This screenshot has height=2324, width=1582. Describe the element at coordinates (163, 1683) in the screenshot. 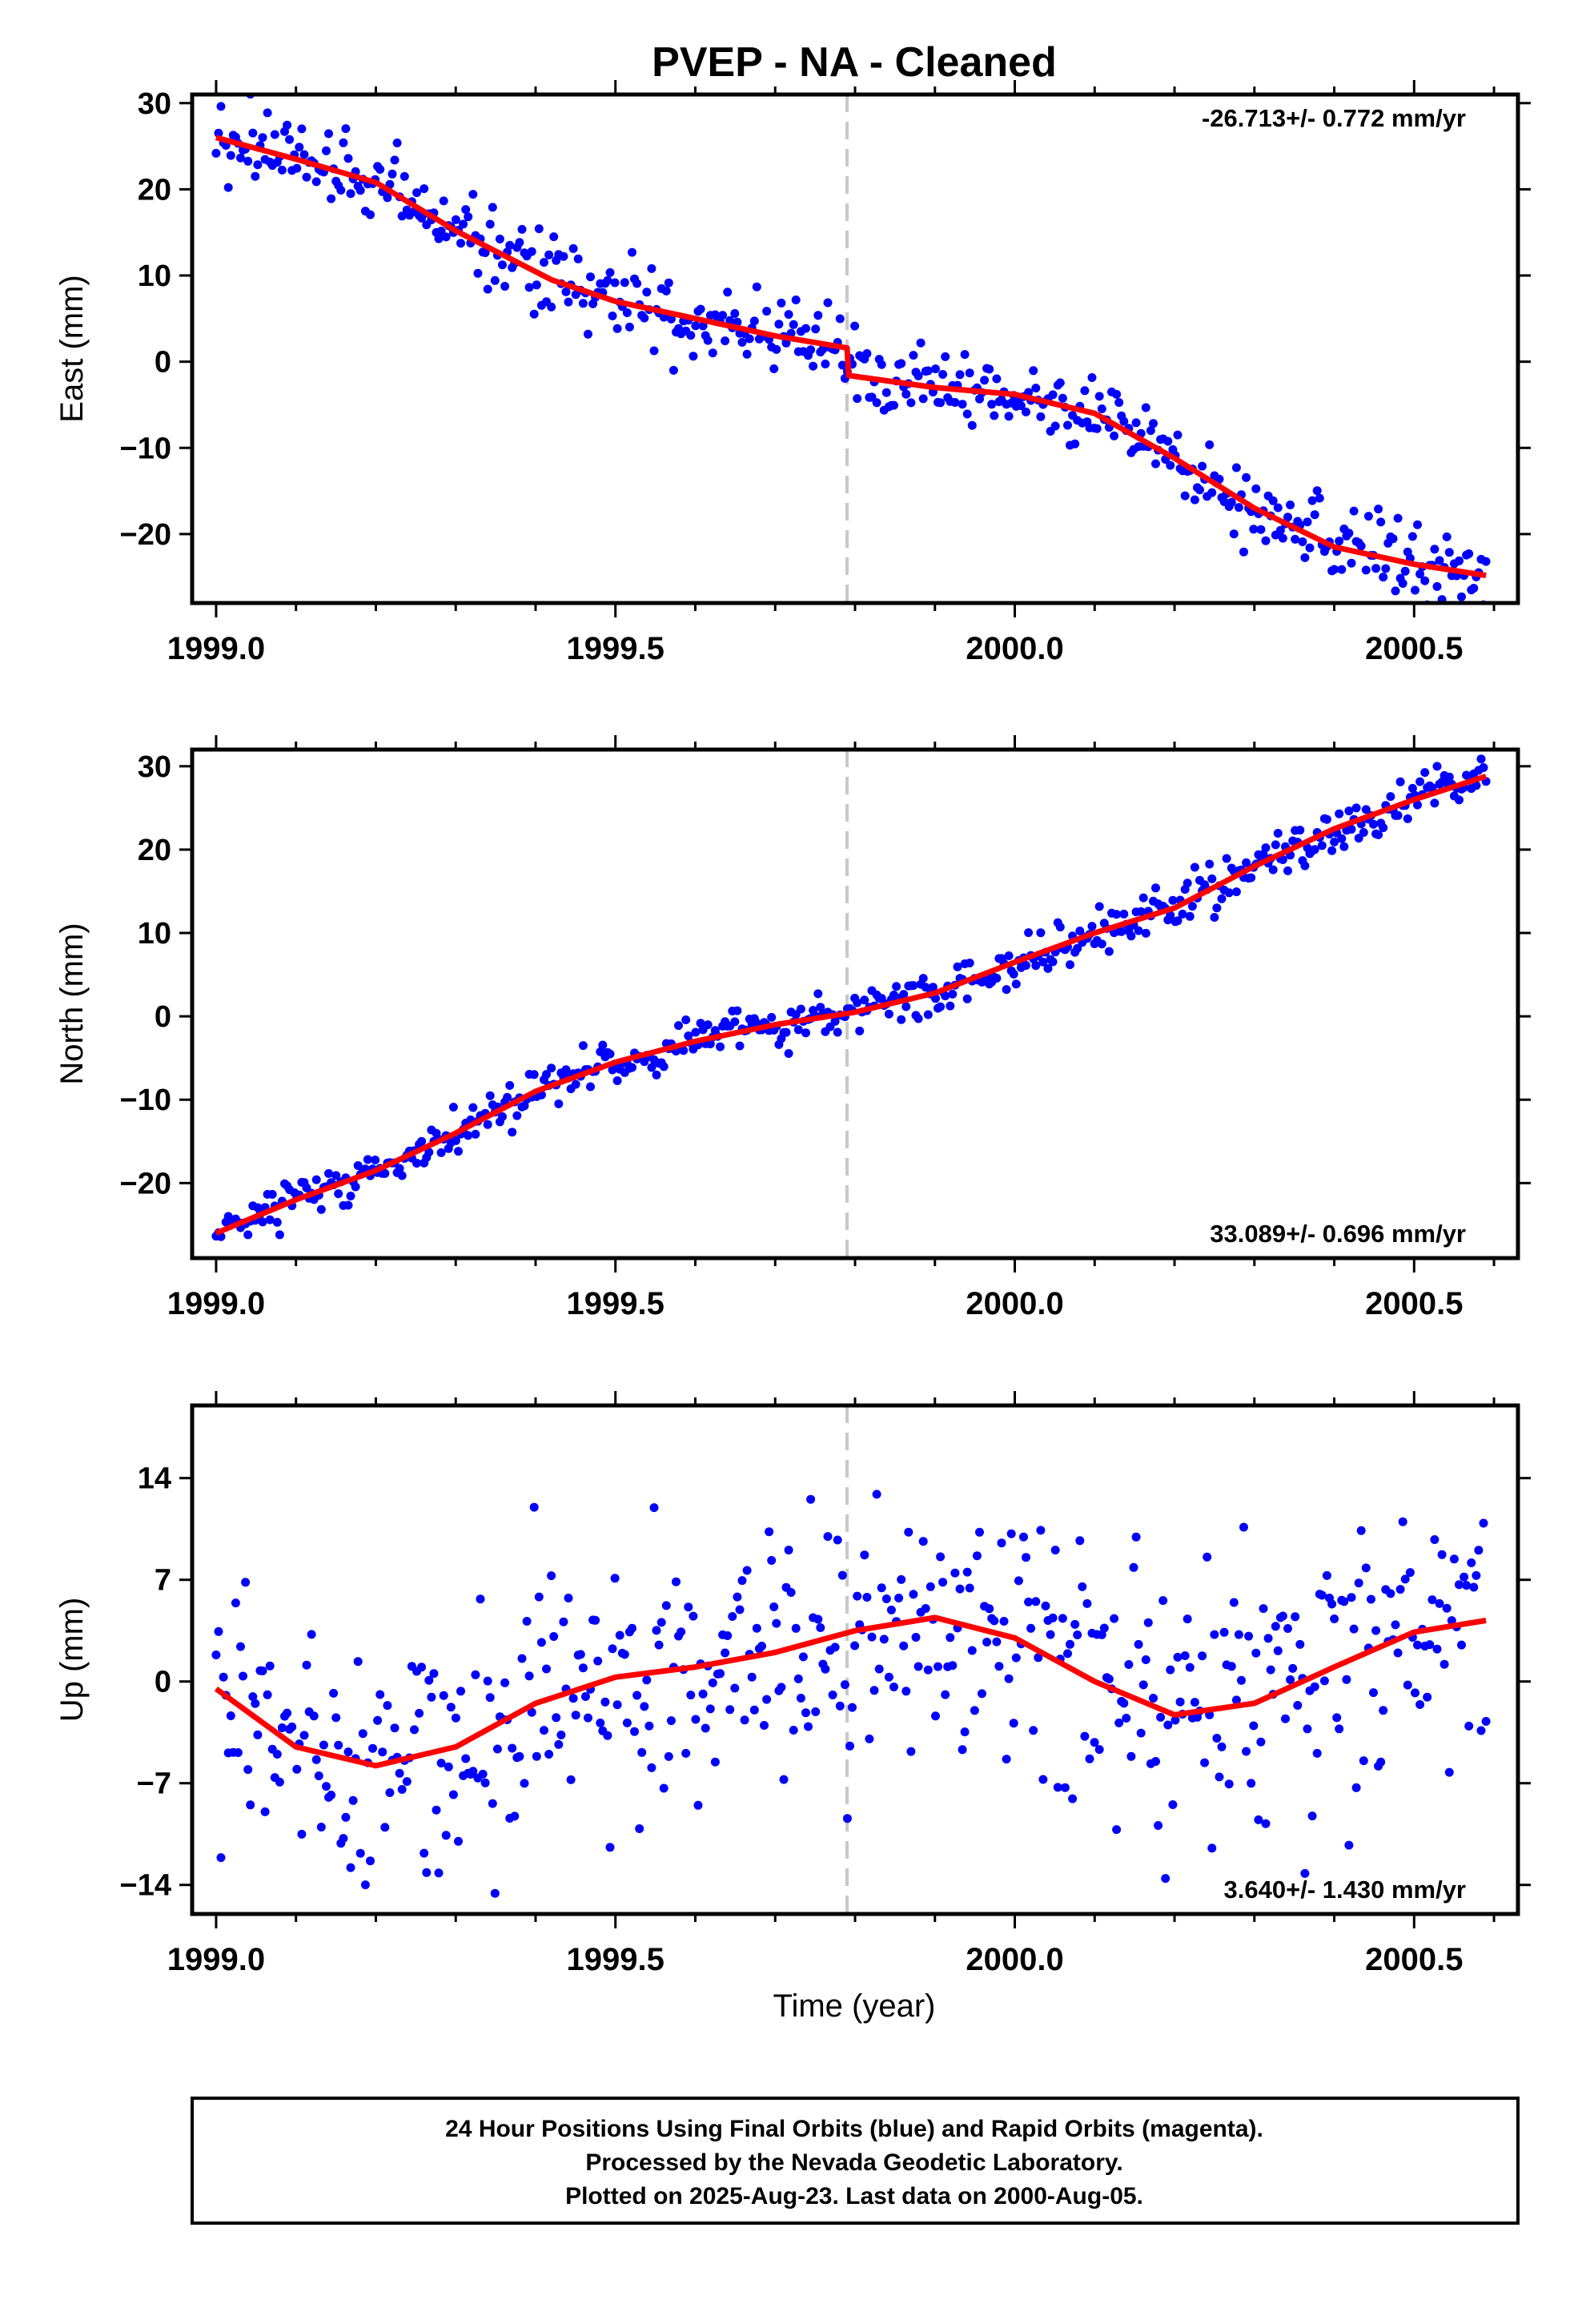

I see `up-ytick-label: 0` at that location.